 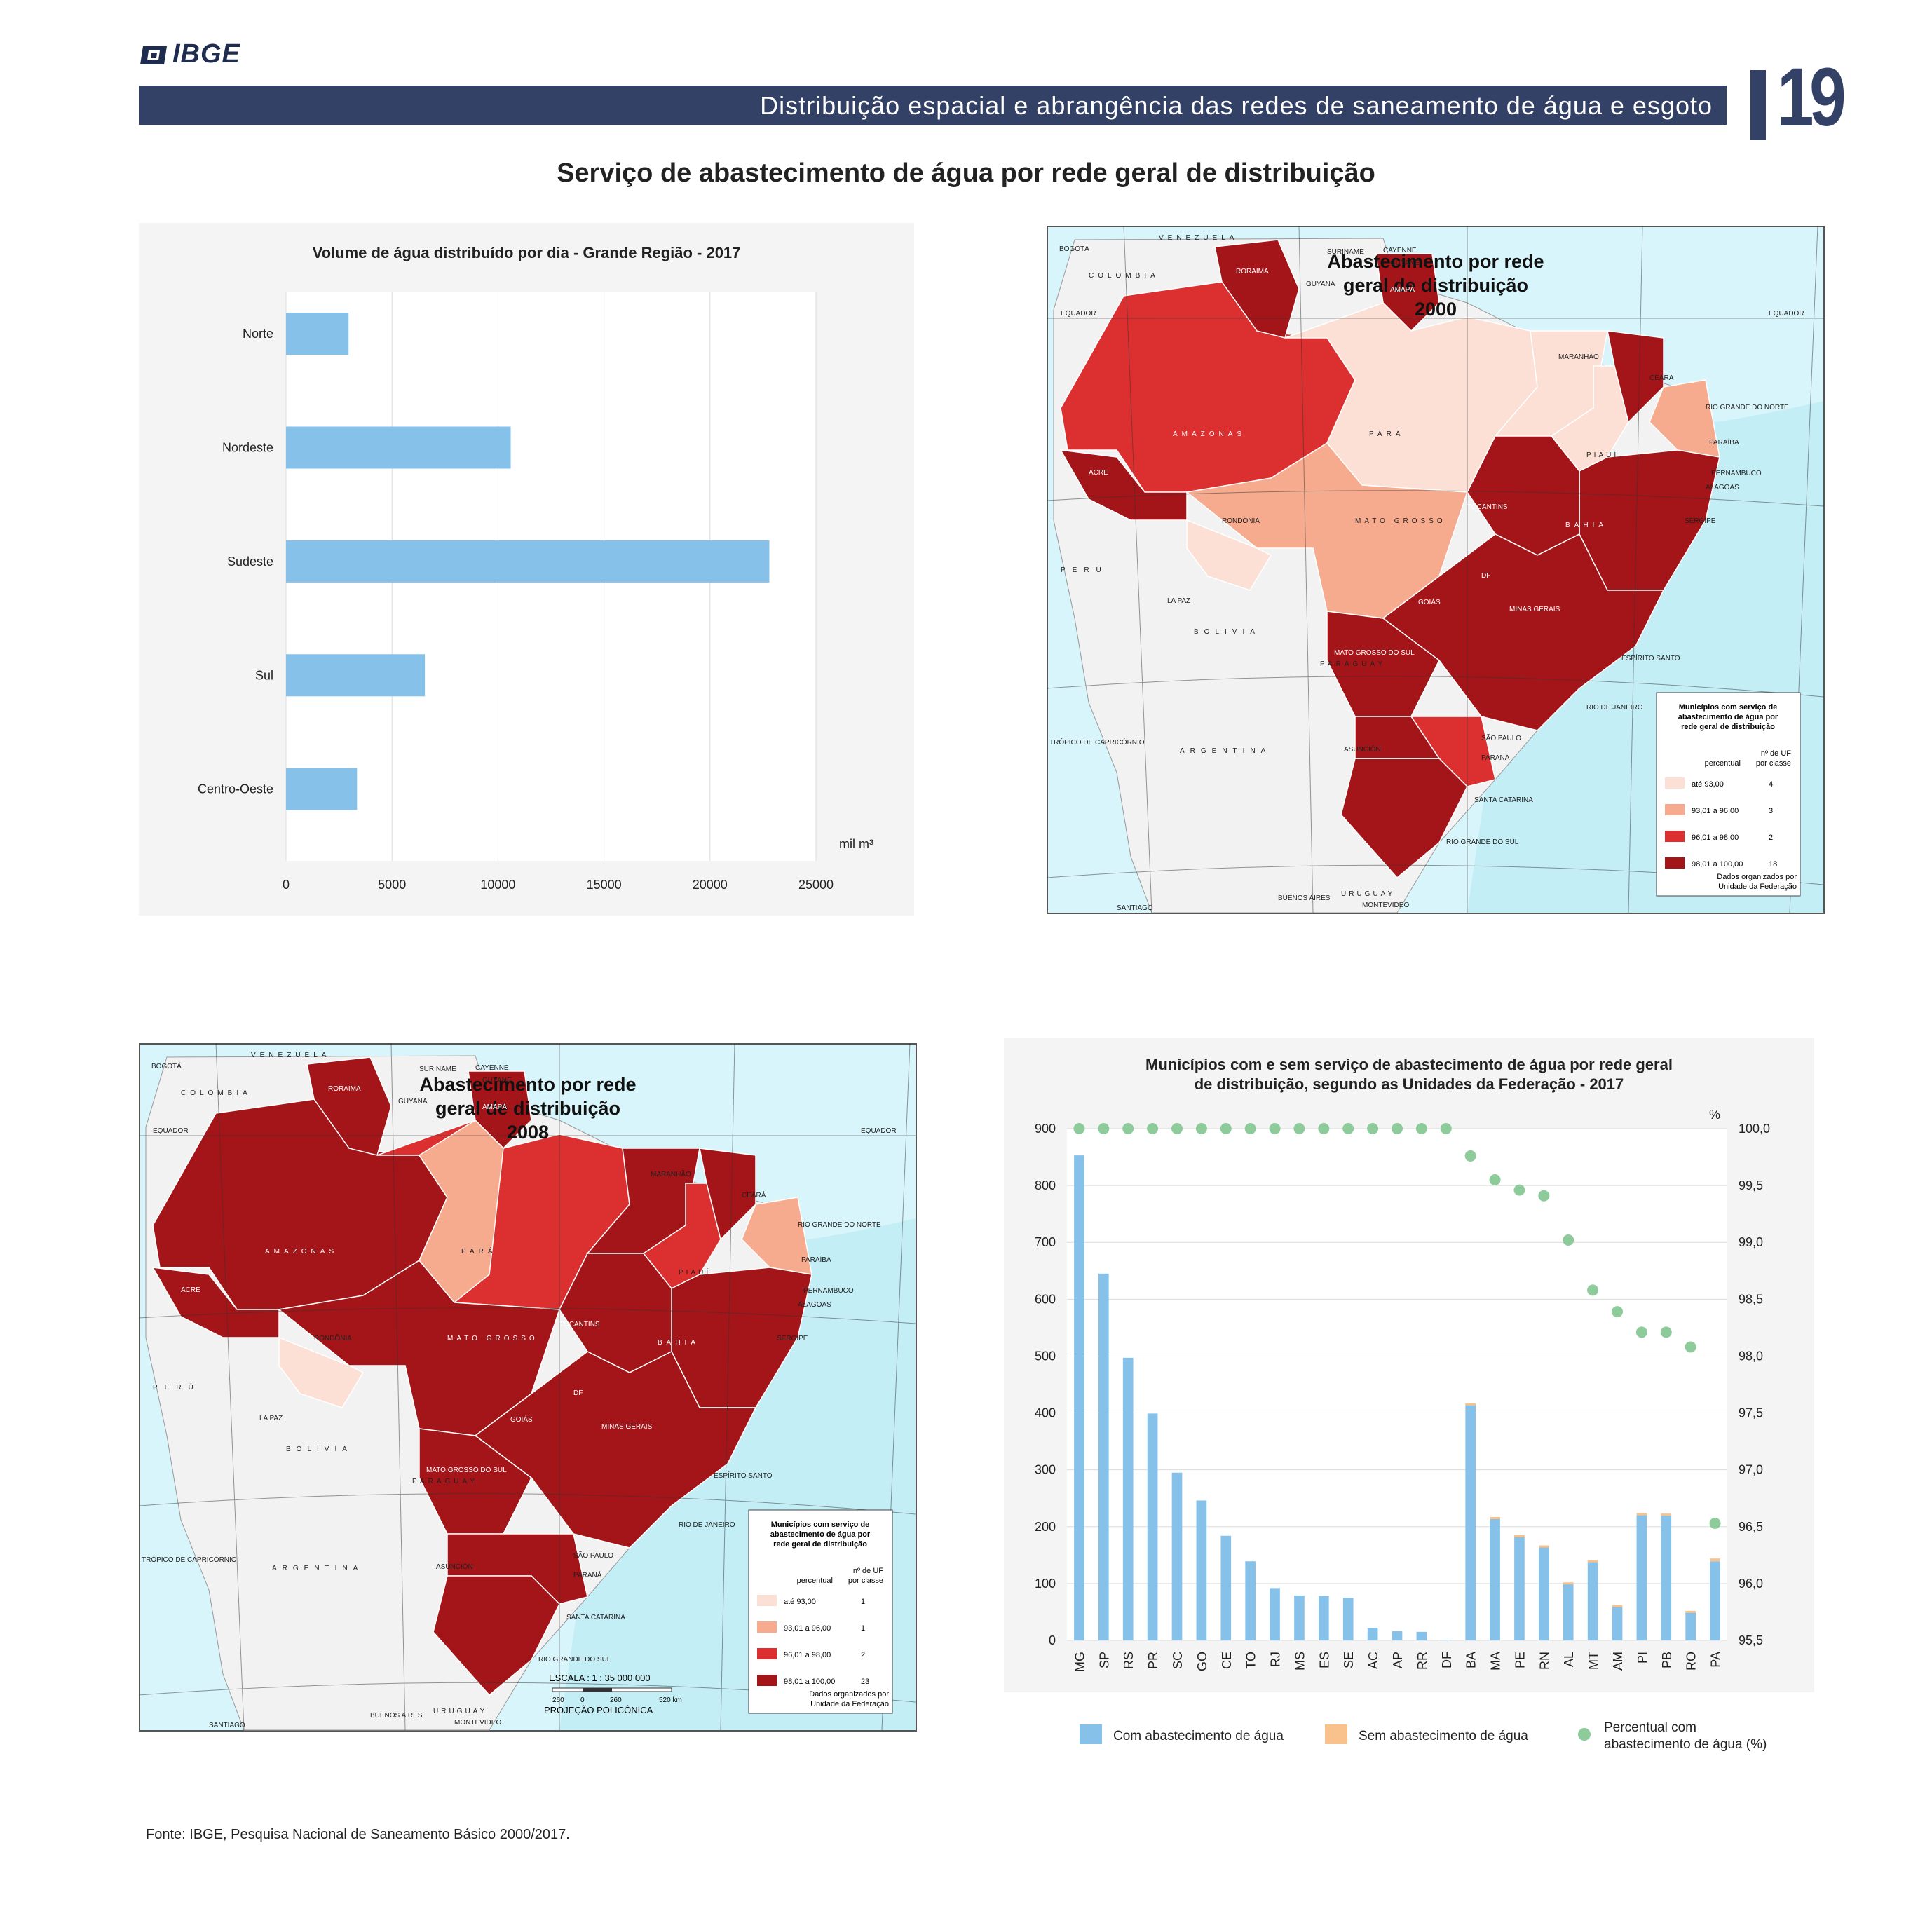 What do you see at coordinates (710, 885) in the screenshot?
I see `chart1-tick-label: 20000` at bounding box center [710, 885].